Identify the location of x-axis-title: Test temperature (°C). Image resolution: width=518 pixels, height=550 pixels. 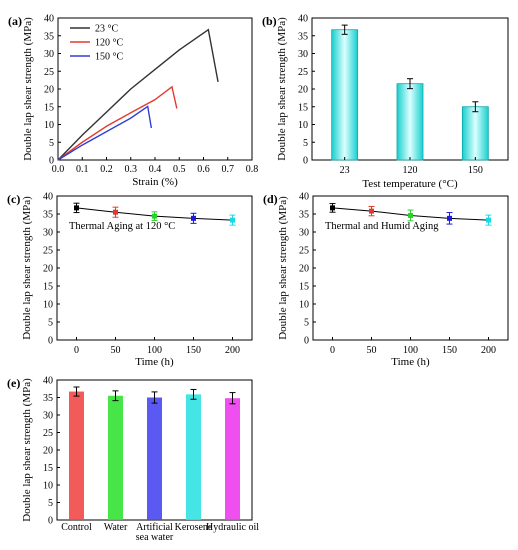
(410, 184).